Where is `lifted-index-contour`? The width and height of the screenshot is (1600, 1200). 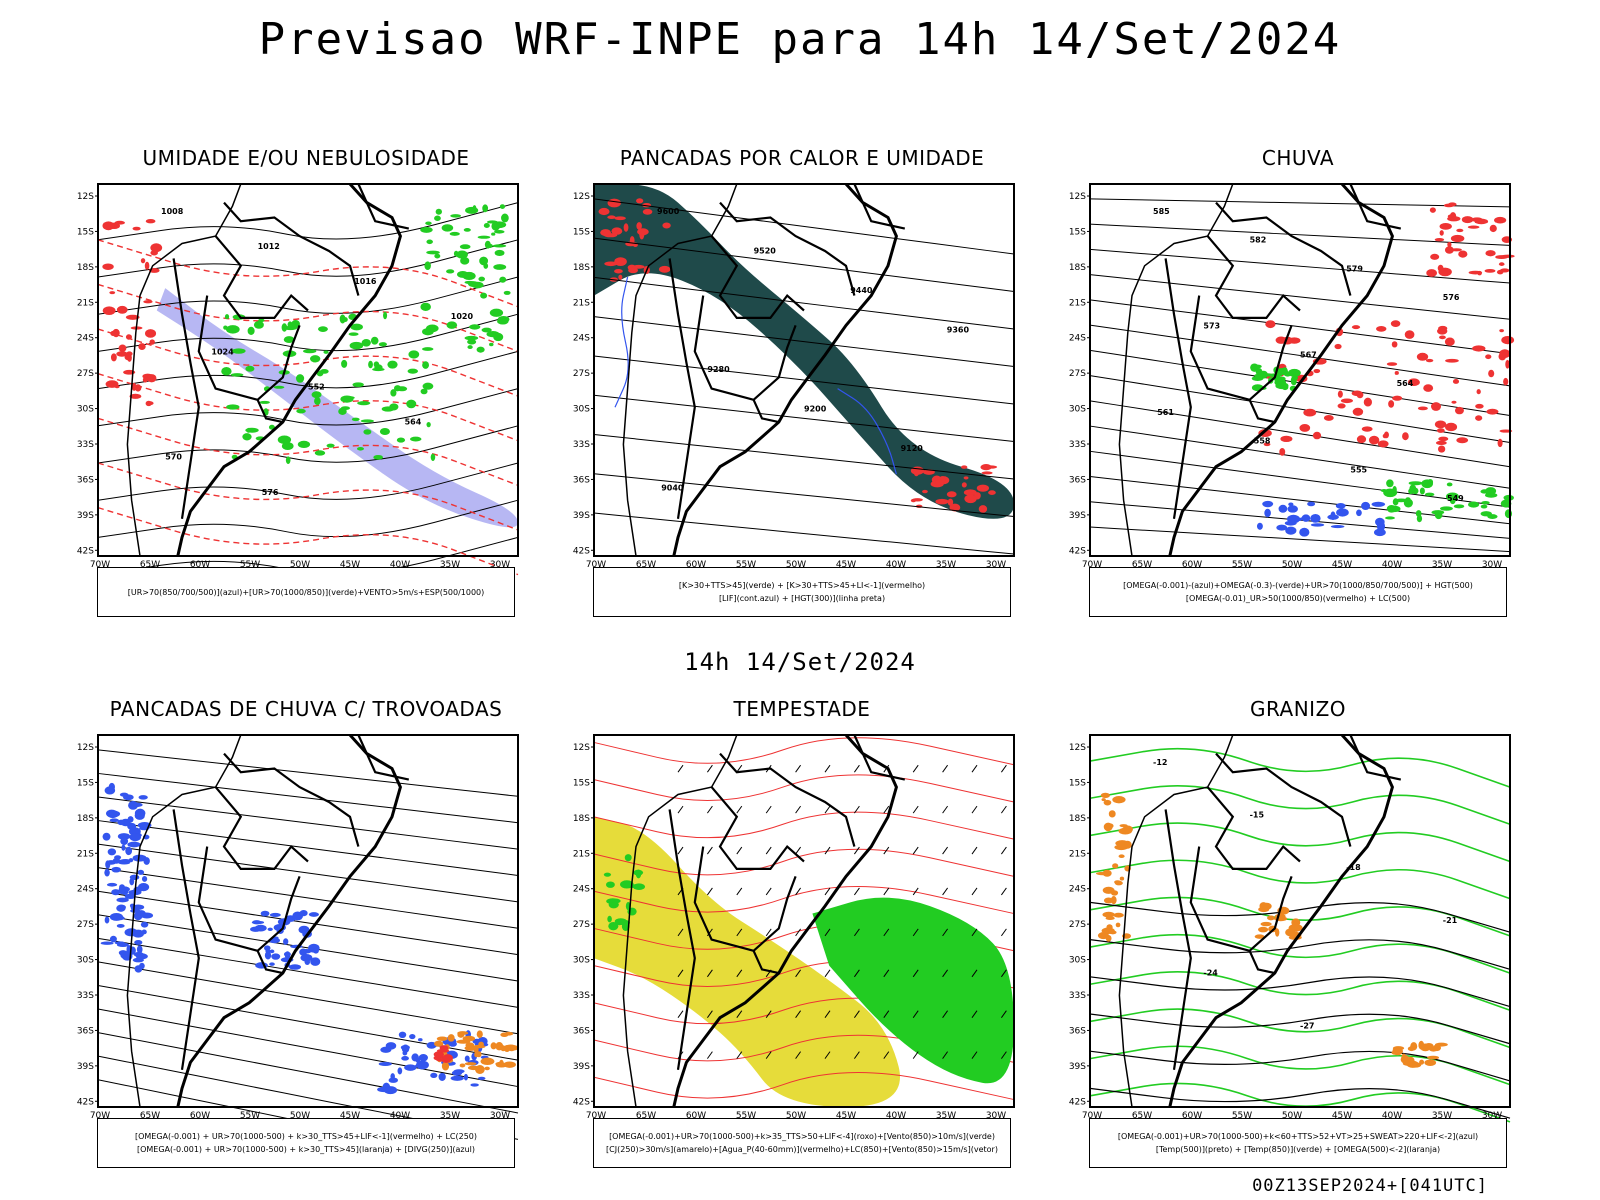 lifted-index-contour is located at coordinates (867, 431).